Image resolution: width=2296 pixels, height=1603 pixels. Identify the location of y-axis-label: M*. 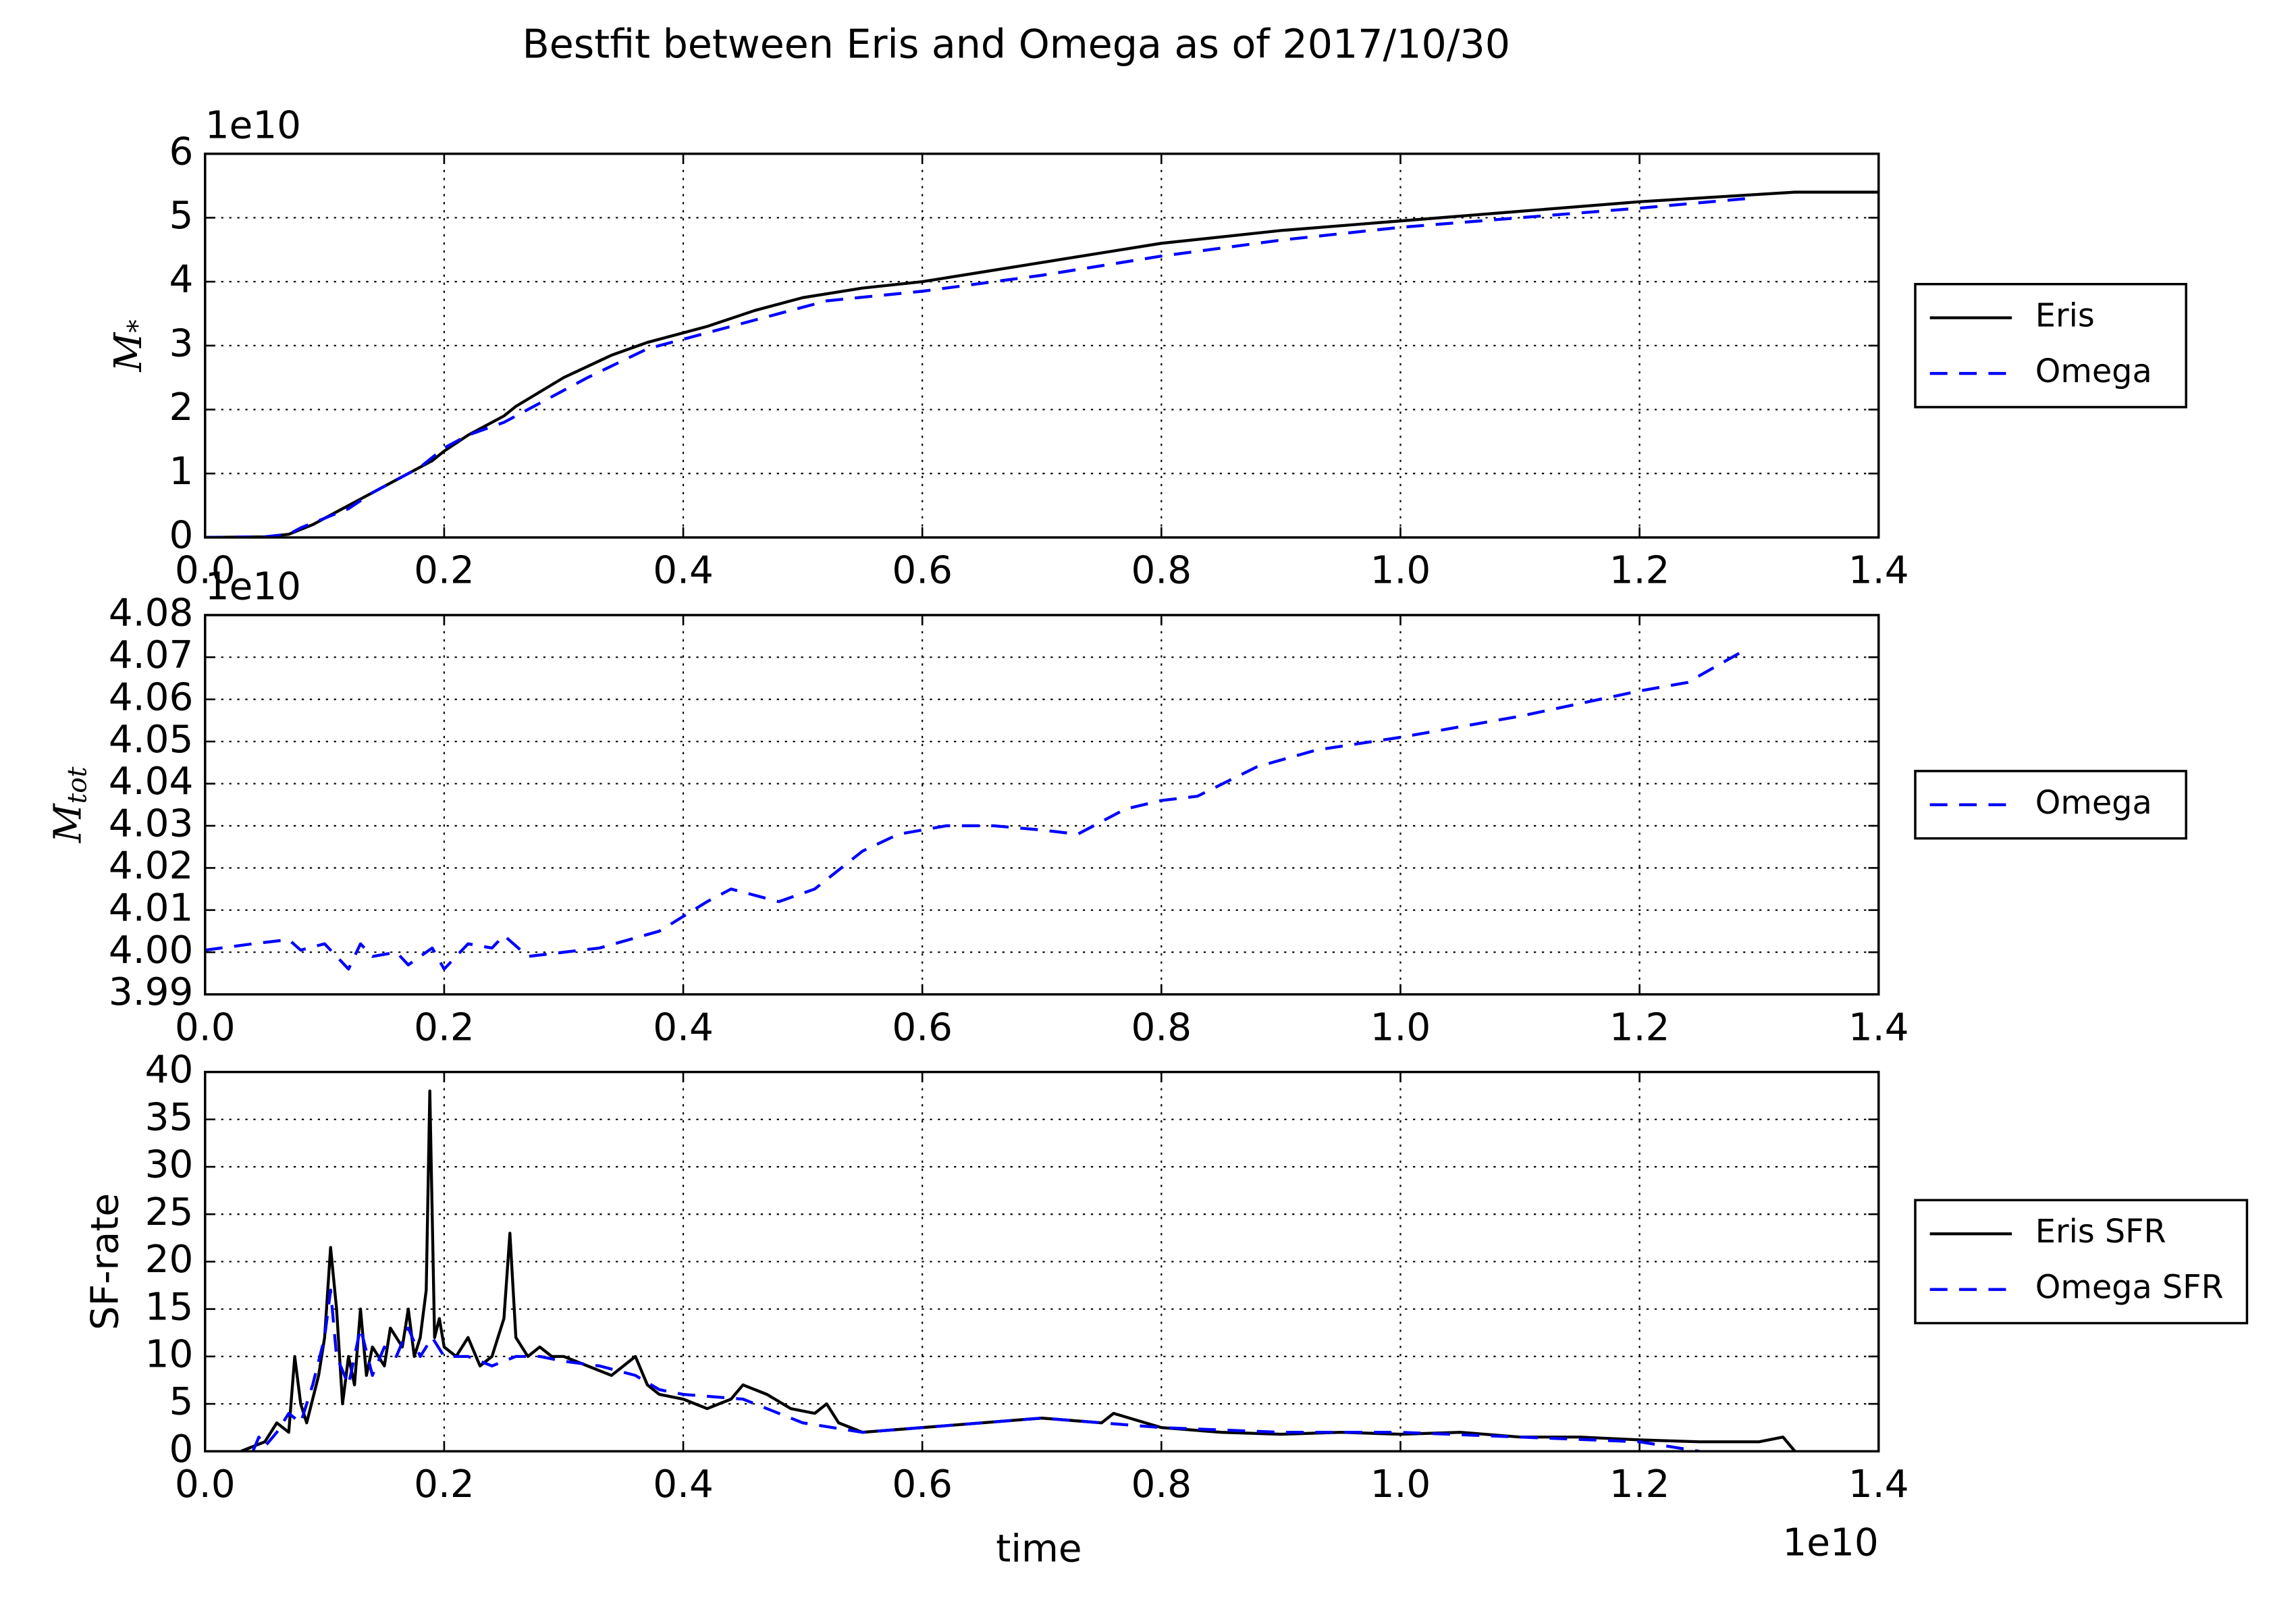
(130, 345).